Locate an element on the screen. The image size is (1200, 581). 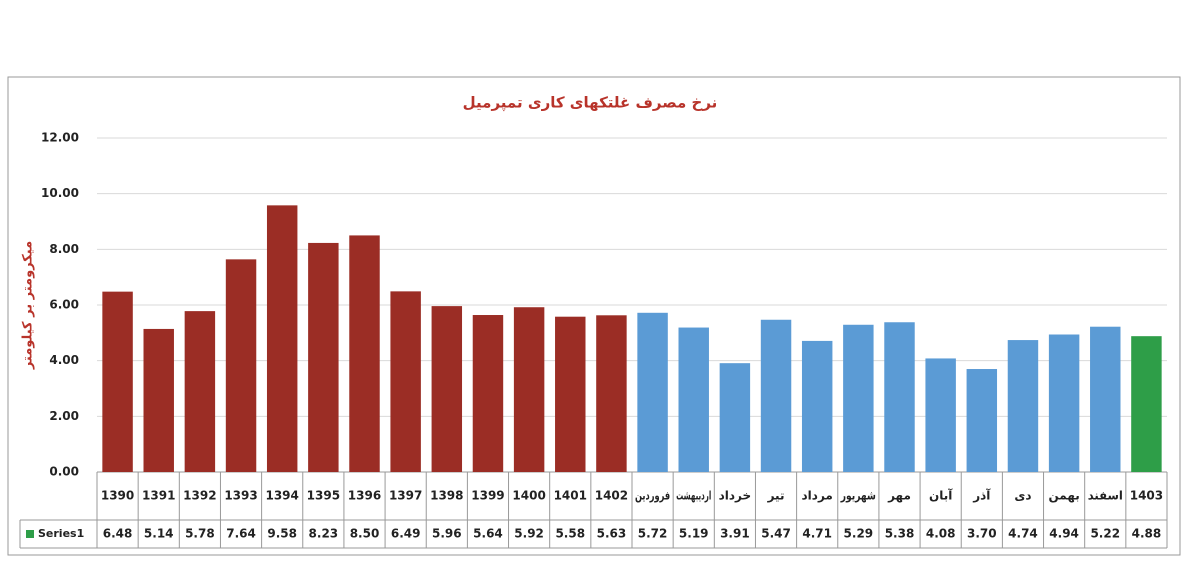
y-tick-label: 2.00 is located at coordinates (64, 416).